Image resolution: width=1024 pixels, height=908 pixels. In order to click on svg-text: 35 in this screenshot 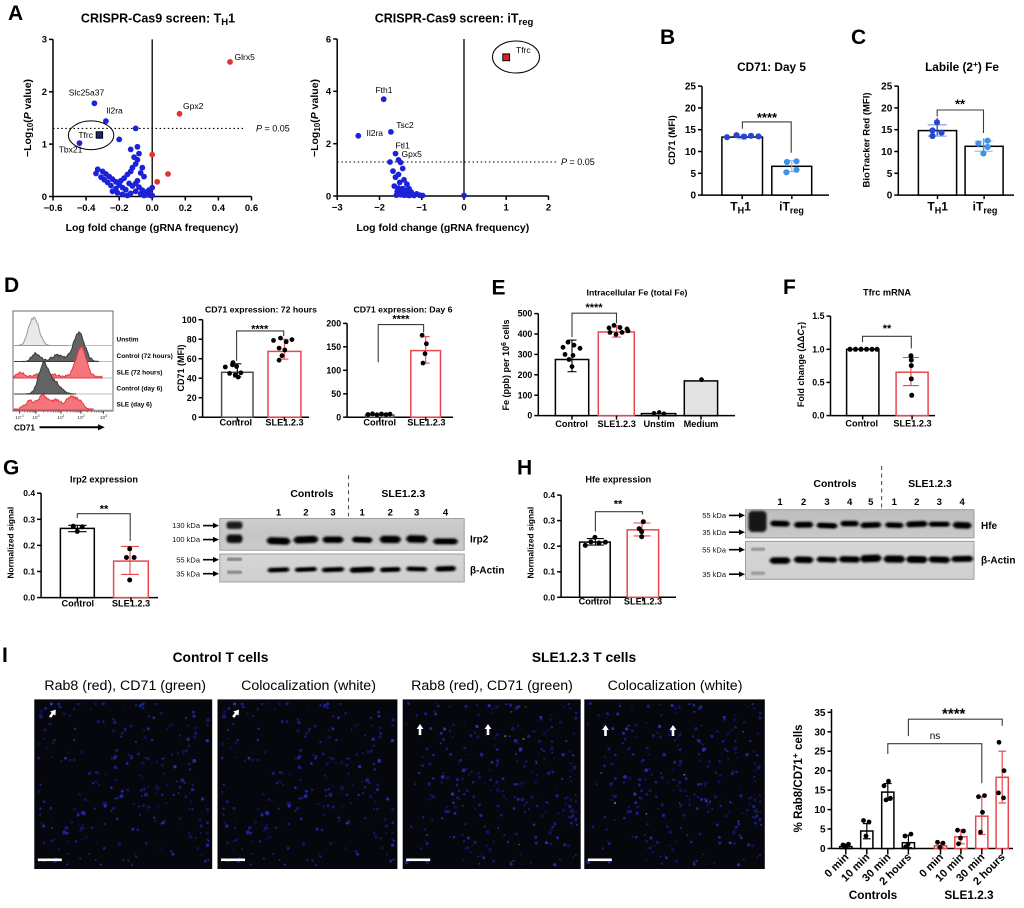, I will do `click(820, 713)`.